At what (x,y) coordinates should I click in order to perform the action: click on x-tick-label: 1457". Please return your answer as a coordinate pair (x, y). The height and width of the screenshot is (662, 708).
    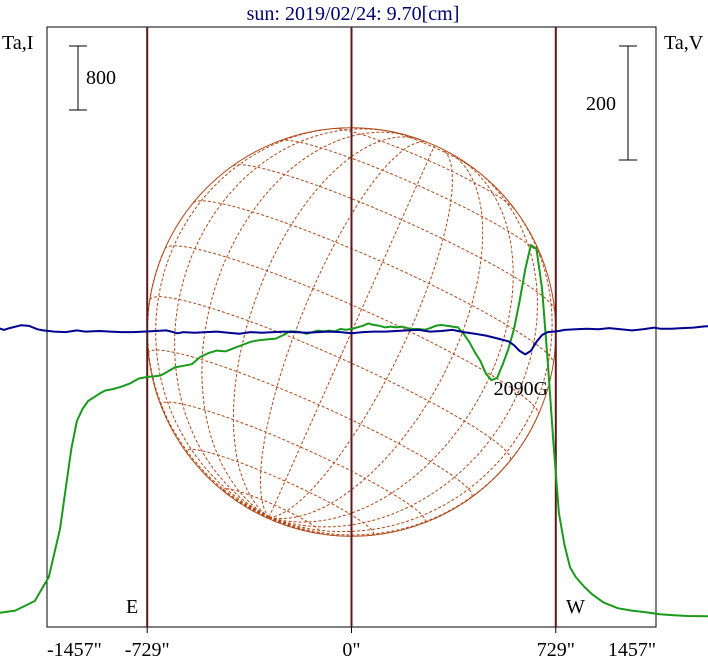
    Looking at the image, I should click on (632, 650).